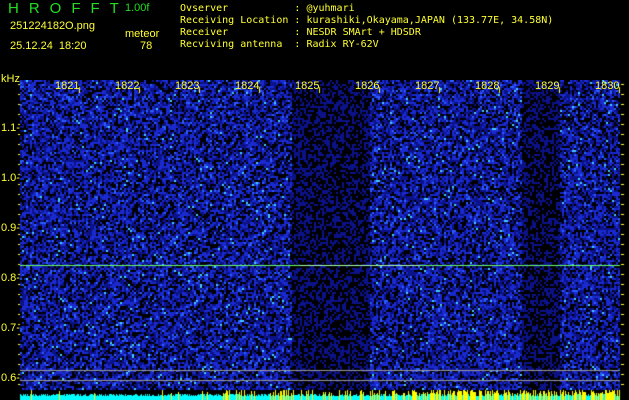  What do you see at coordinates (53, 26) in the screenshot?
I see `filename: 251224182O.png` at bounding box center [53, 26].